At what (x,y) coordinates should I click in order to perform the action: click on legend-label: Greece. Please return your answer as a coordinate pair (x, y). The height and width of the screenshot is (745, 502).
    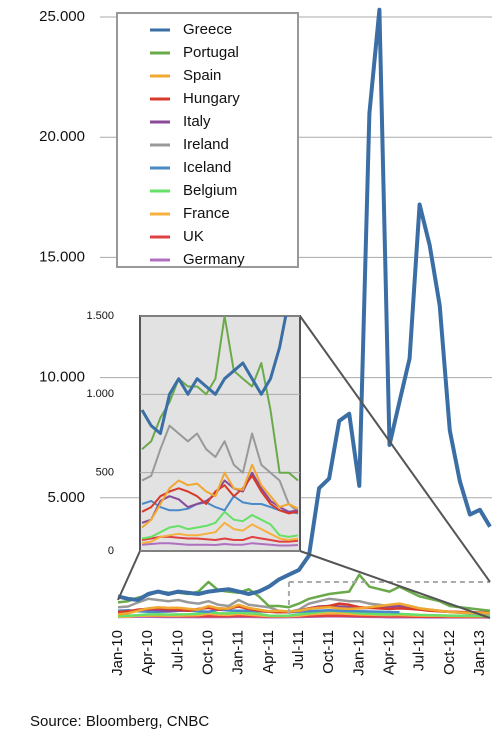
    Looking at the image, I should click on (207, 29).